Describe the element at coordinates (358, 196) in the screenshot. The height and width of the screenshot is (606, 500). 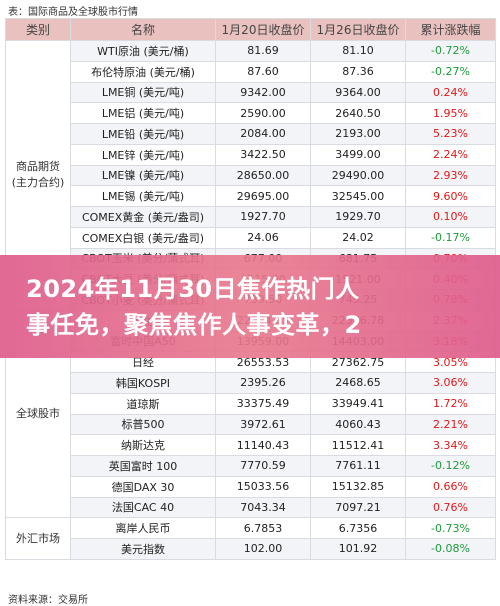
I see `close-jan26: 32545.00` at that location.